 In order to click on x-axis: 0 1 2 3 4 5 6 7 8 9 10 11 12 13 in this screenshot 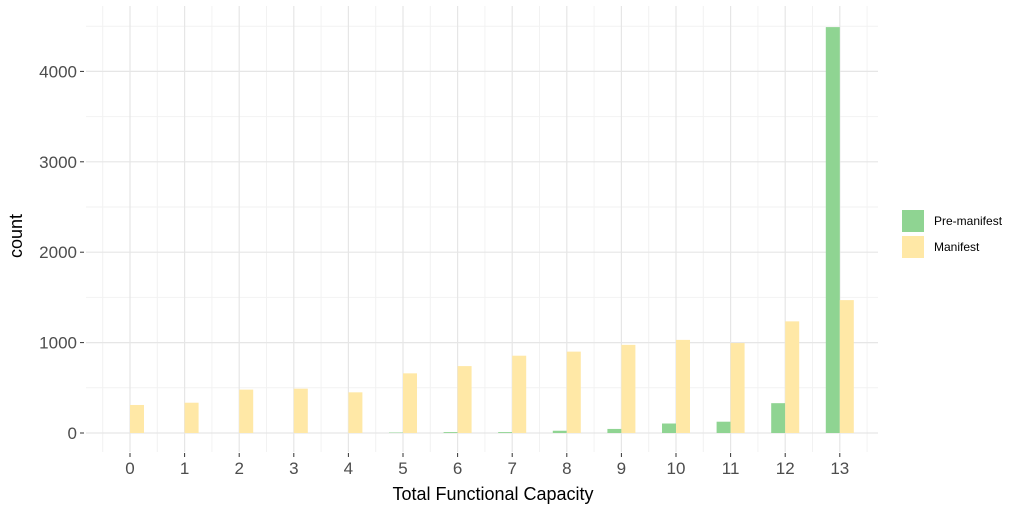, I will do `click(487, 465)`.